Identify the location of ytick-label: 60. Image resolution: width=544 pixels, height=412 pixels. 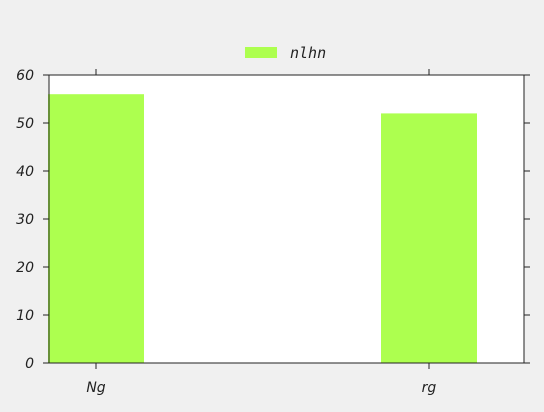
(25, 76).